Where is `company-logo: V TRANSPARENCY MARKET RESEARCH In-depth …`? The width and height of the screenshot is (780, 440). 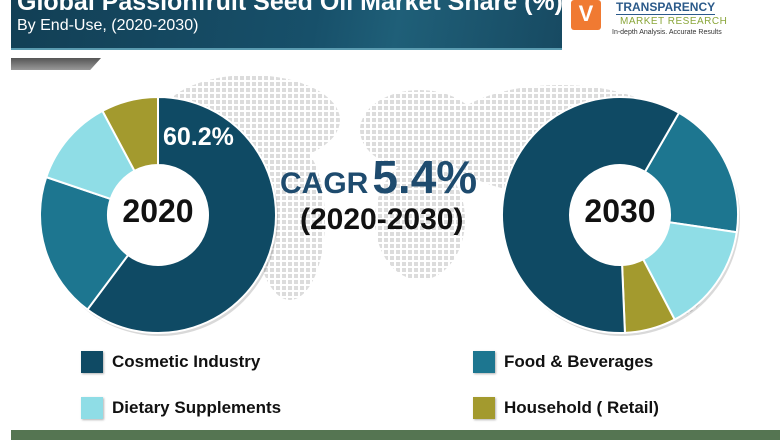
company-logo: V TRANSPARENCY MARKET RESEARCH In-depth … is located at coordinates (668, 24).